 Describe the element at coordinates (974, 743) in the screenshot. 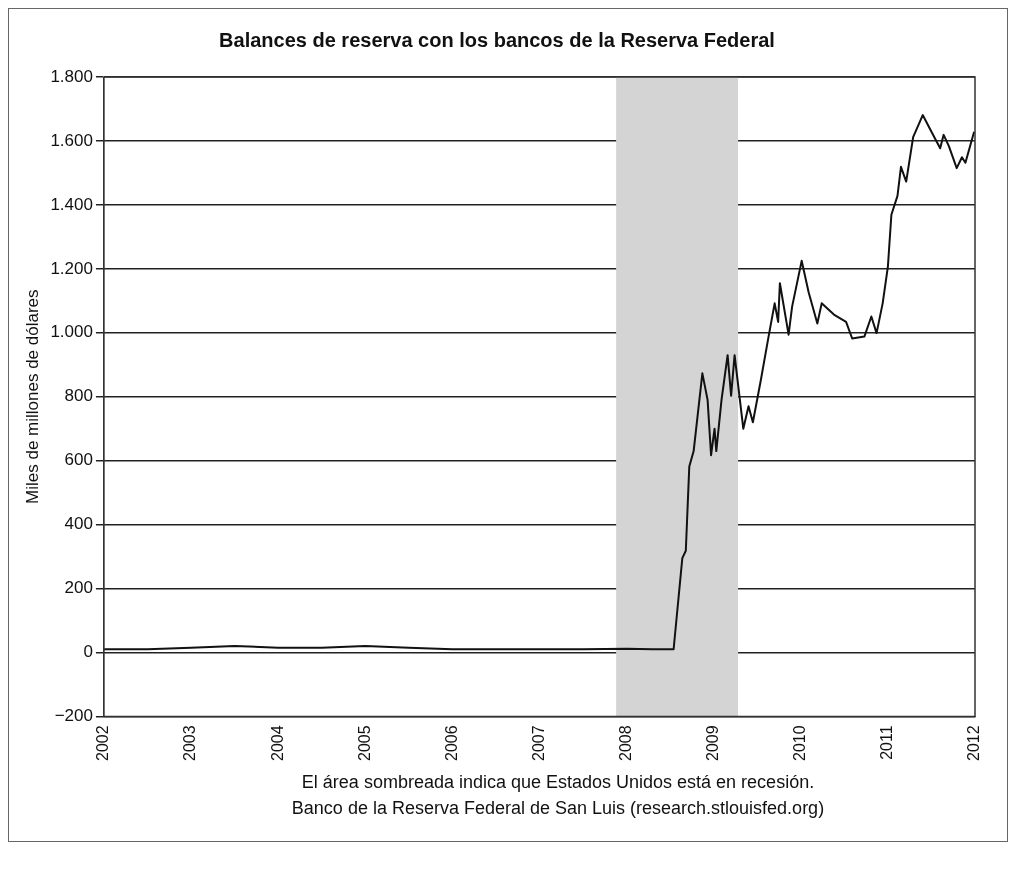

I see `x-tick-label: 2012` at that location.